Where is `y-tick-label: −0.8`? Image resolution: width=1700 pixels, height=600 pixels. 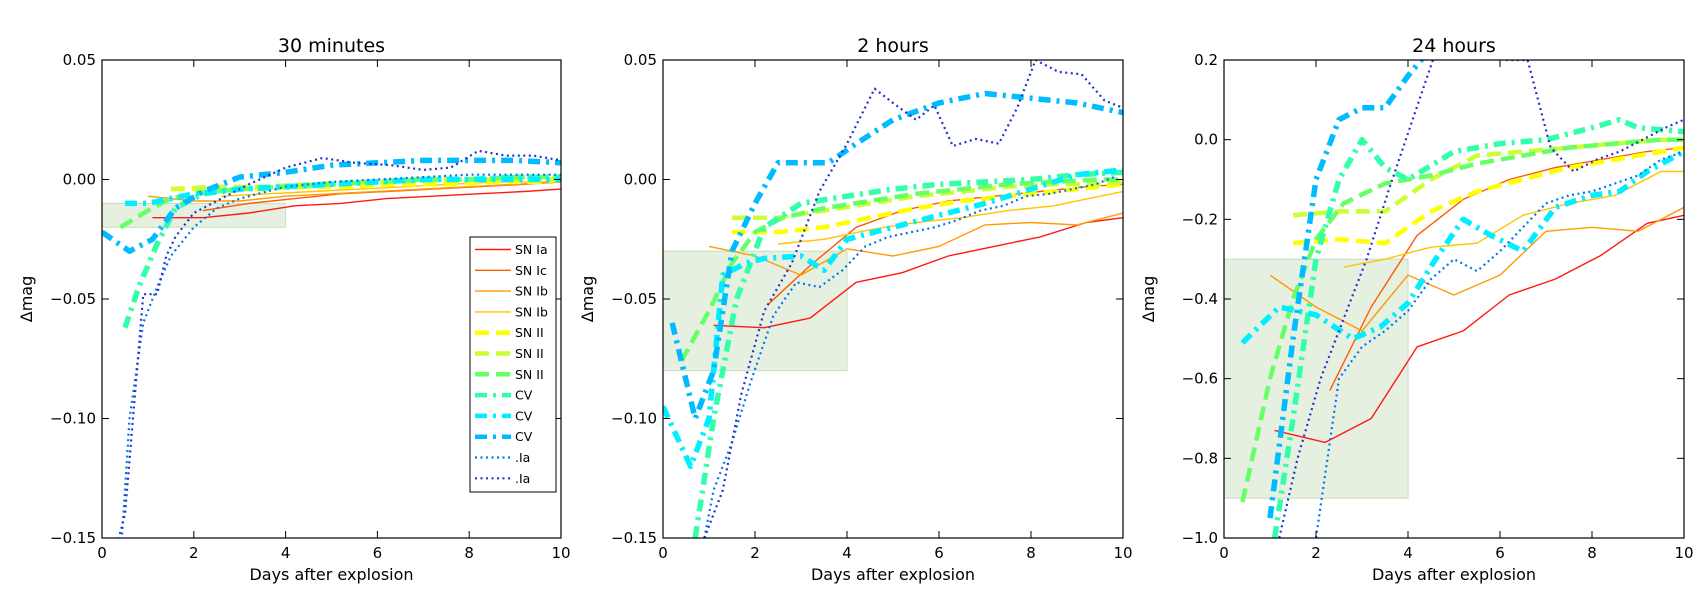
y-tick-label: −0.8 is located at coordinates (1200, 458).